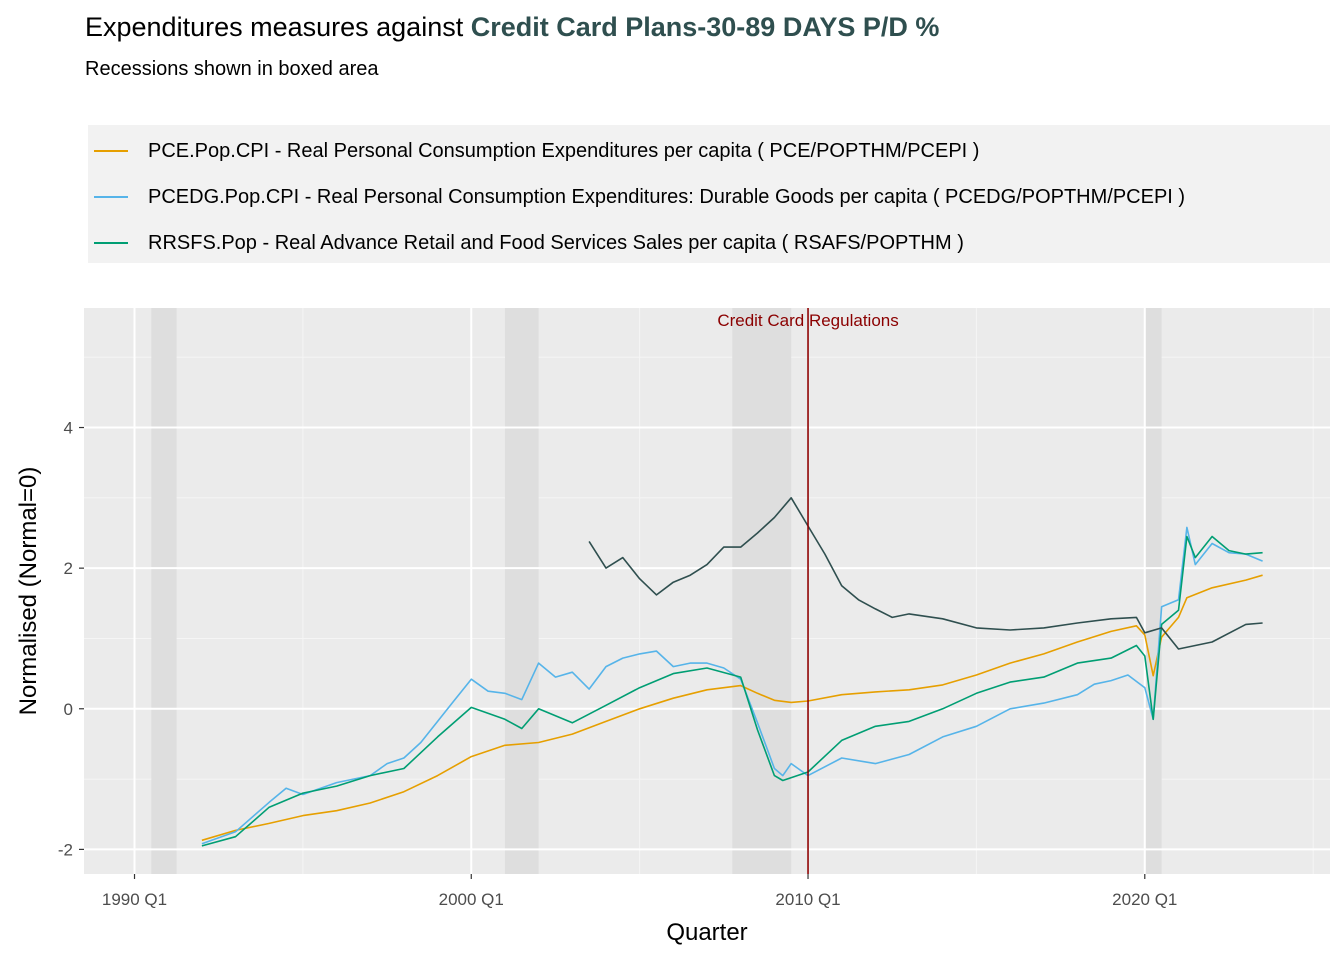  What do you see at coordinates (68, 568) in the screenshot?
I see `y-tick-label-2: 2` at bounding box center [68, 568].